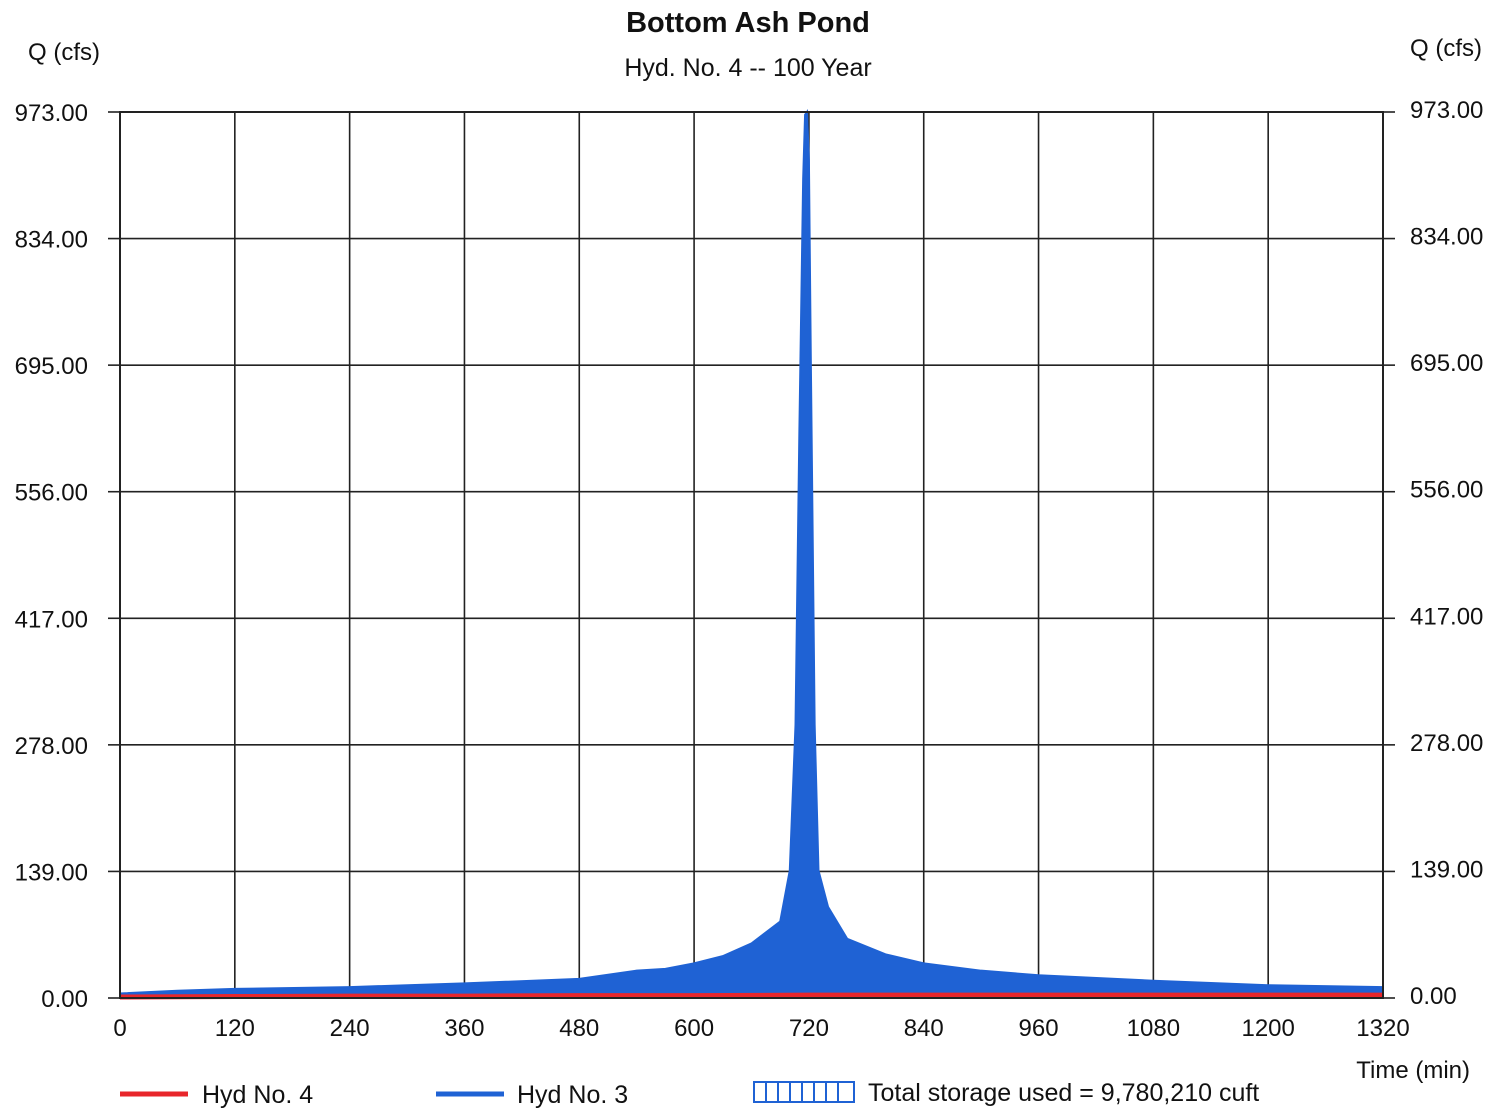 The image size is (1508, 1109). I want to click on chart-title: Bottom Ash Pond, so click(748, 23).